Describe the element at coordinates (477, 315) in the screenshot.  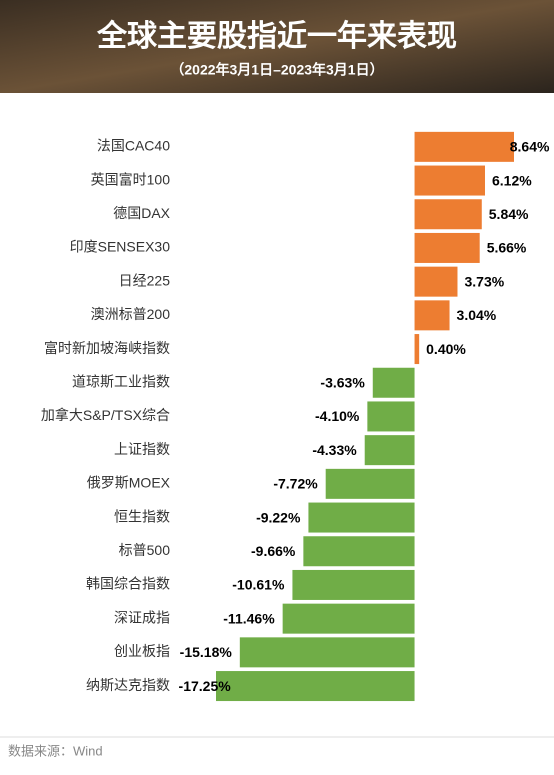
I see `value-label: 3.04%` at that location.